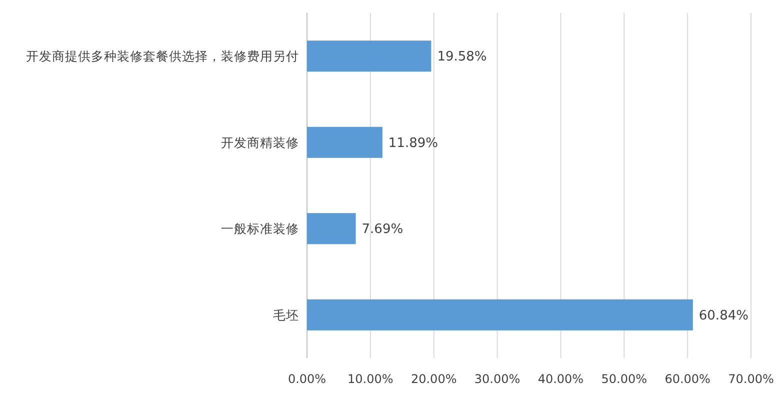 This screenshot has width=777, height=400. I want to click on x-tick-label: 40.00%, so click(561, 379).